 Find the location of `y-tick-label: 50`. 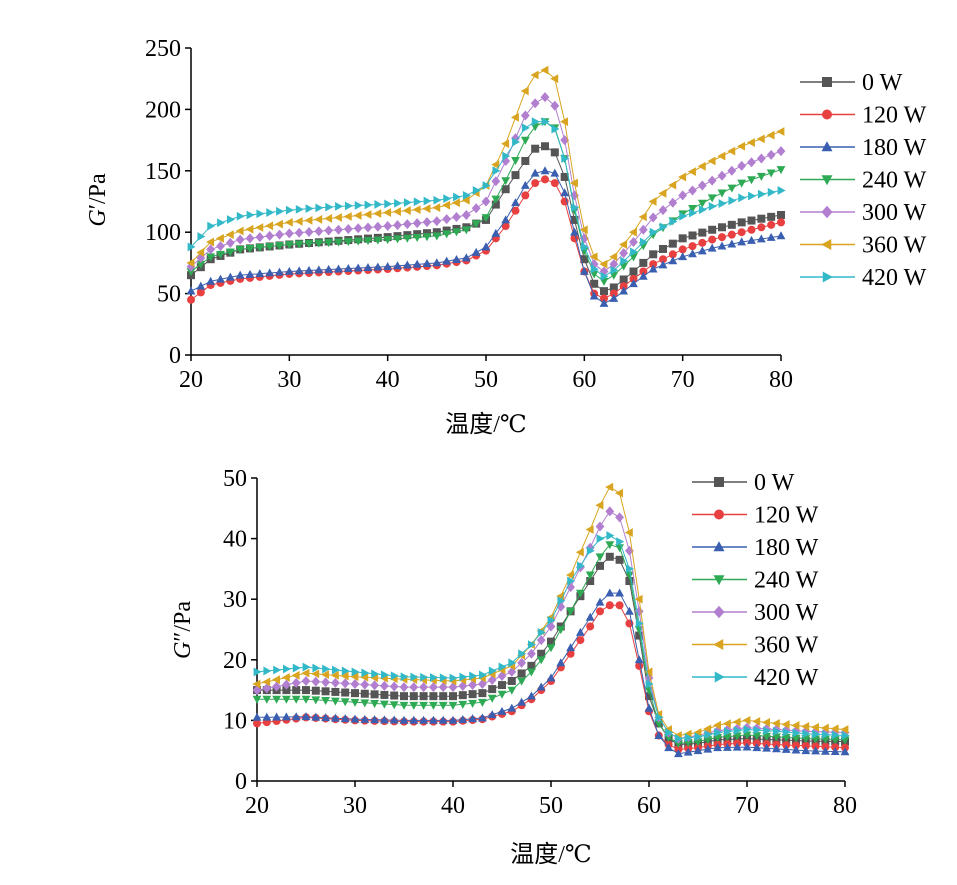

y-tick-label: 50 is located at coordinates (169, 295).